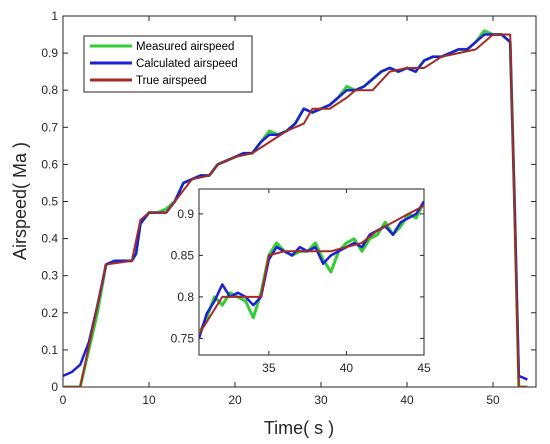 This screenshot has width=550, height=444. I want to click on main-ytick-label: 0.6, so click(49, 164).